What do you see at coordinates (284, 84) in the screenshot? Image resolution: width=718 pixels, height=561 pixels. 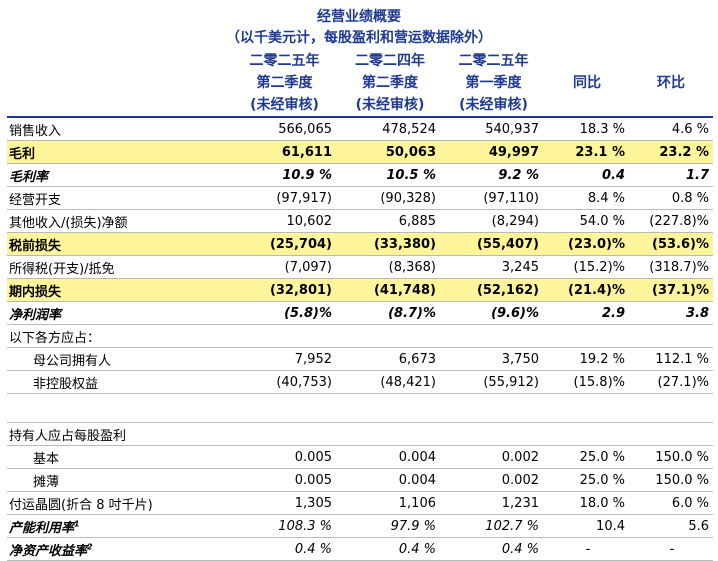 I see `header-q2-2025: 二零二五年 第二季度 (未经审核)` at bounding box center [284, 84].